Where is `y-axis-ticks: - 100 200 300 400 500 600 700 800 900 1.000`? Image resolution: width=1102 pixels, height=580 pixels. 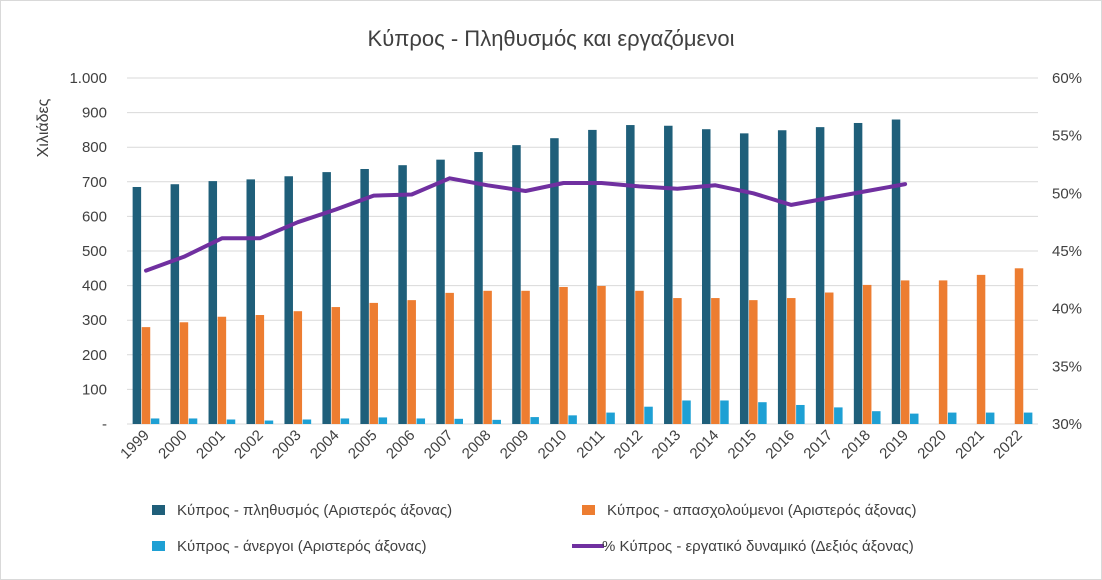
y-axis-ticks: - 100 200 300 400 500 600 700 800 900 1.000 is located at coordinates (88, 251).